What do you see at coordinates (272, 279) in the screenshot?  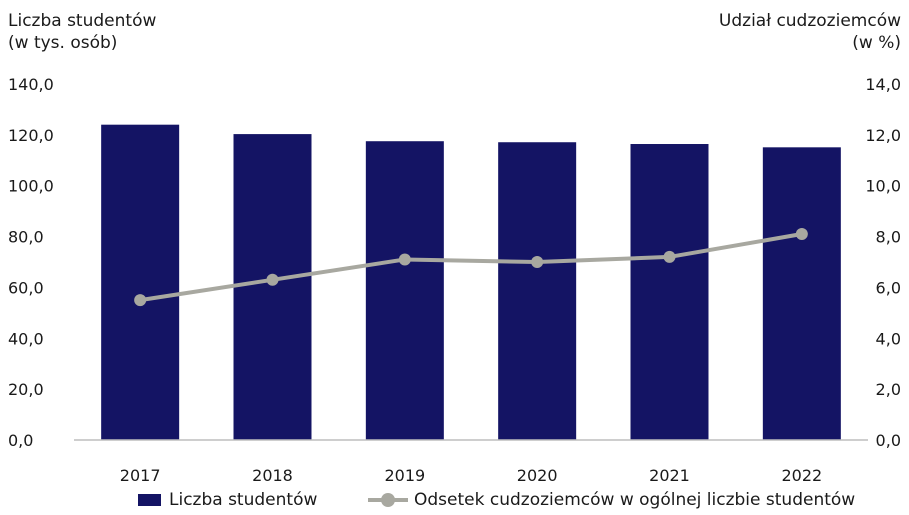 I see `line-point-2018` at bounding box center [272, 279].